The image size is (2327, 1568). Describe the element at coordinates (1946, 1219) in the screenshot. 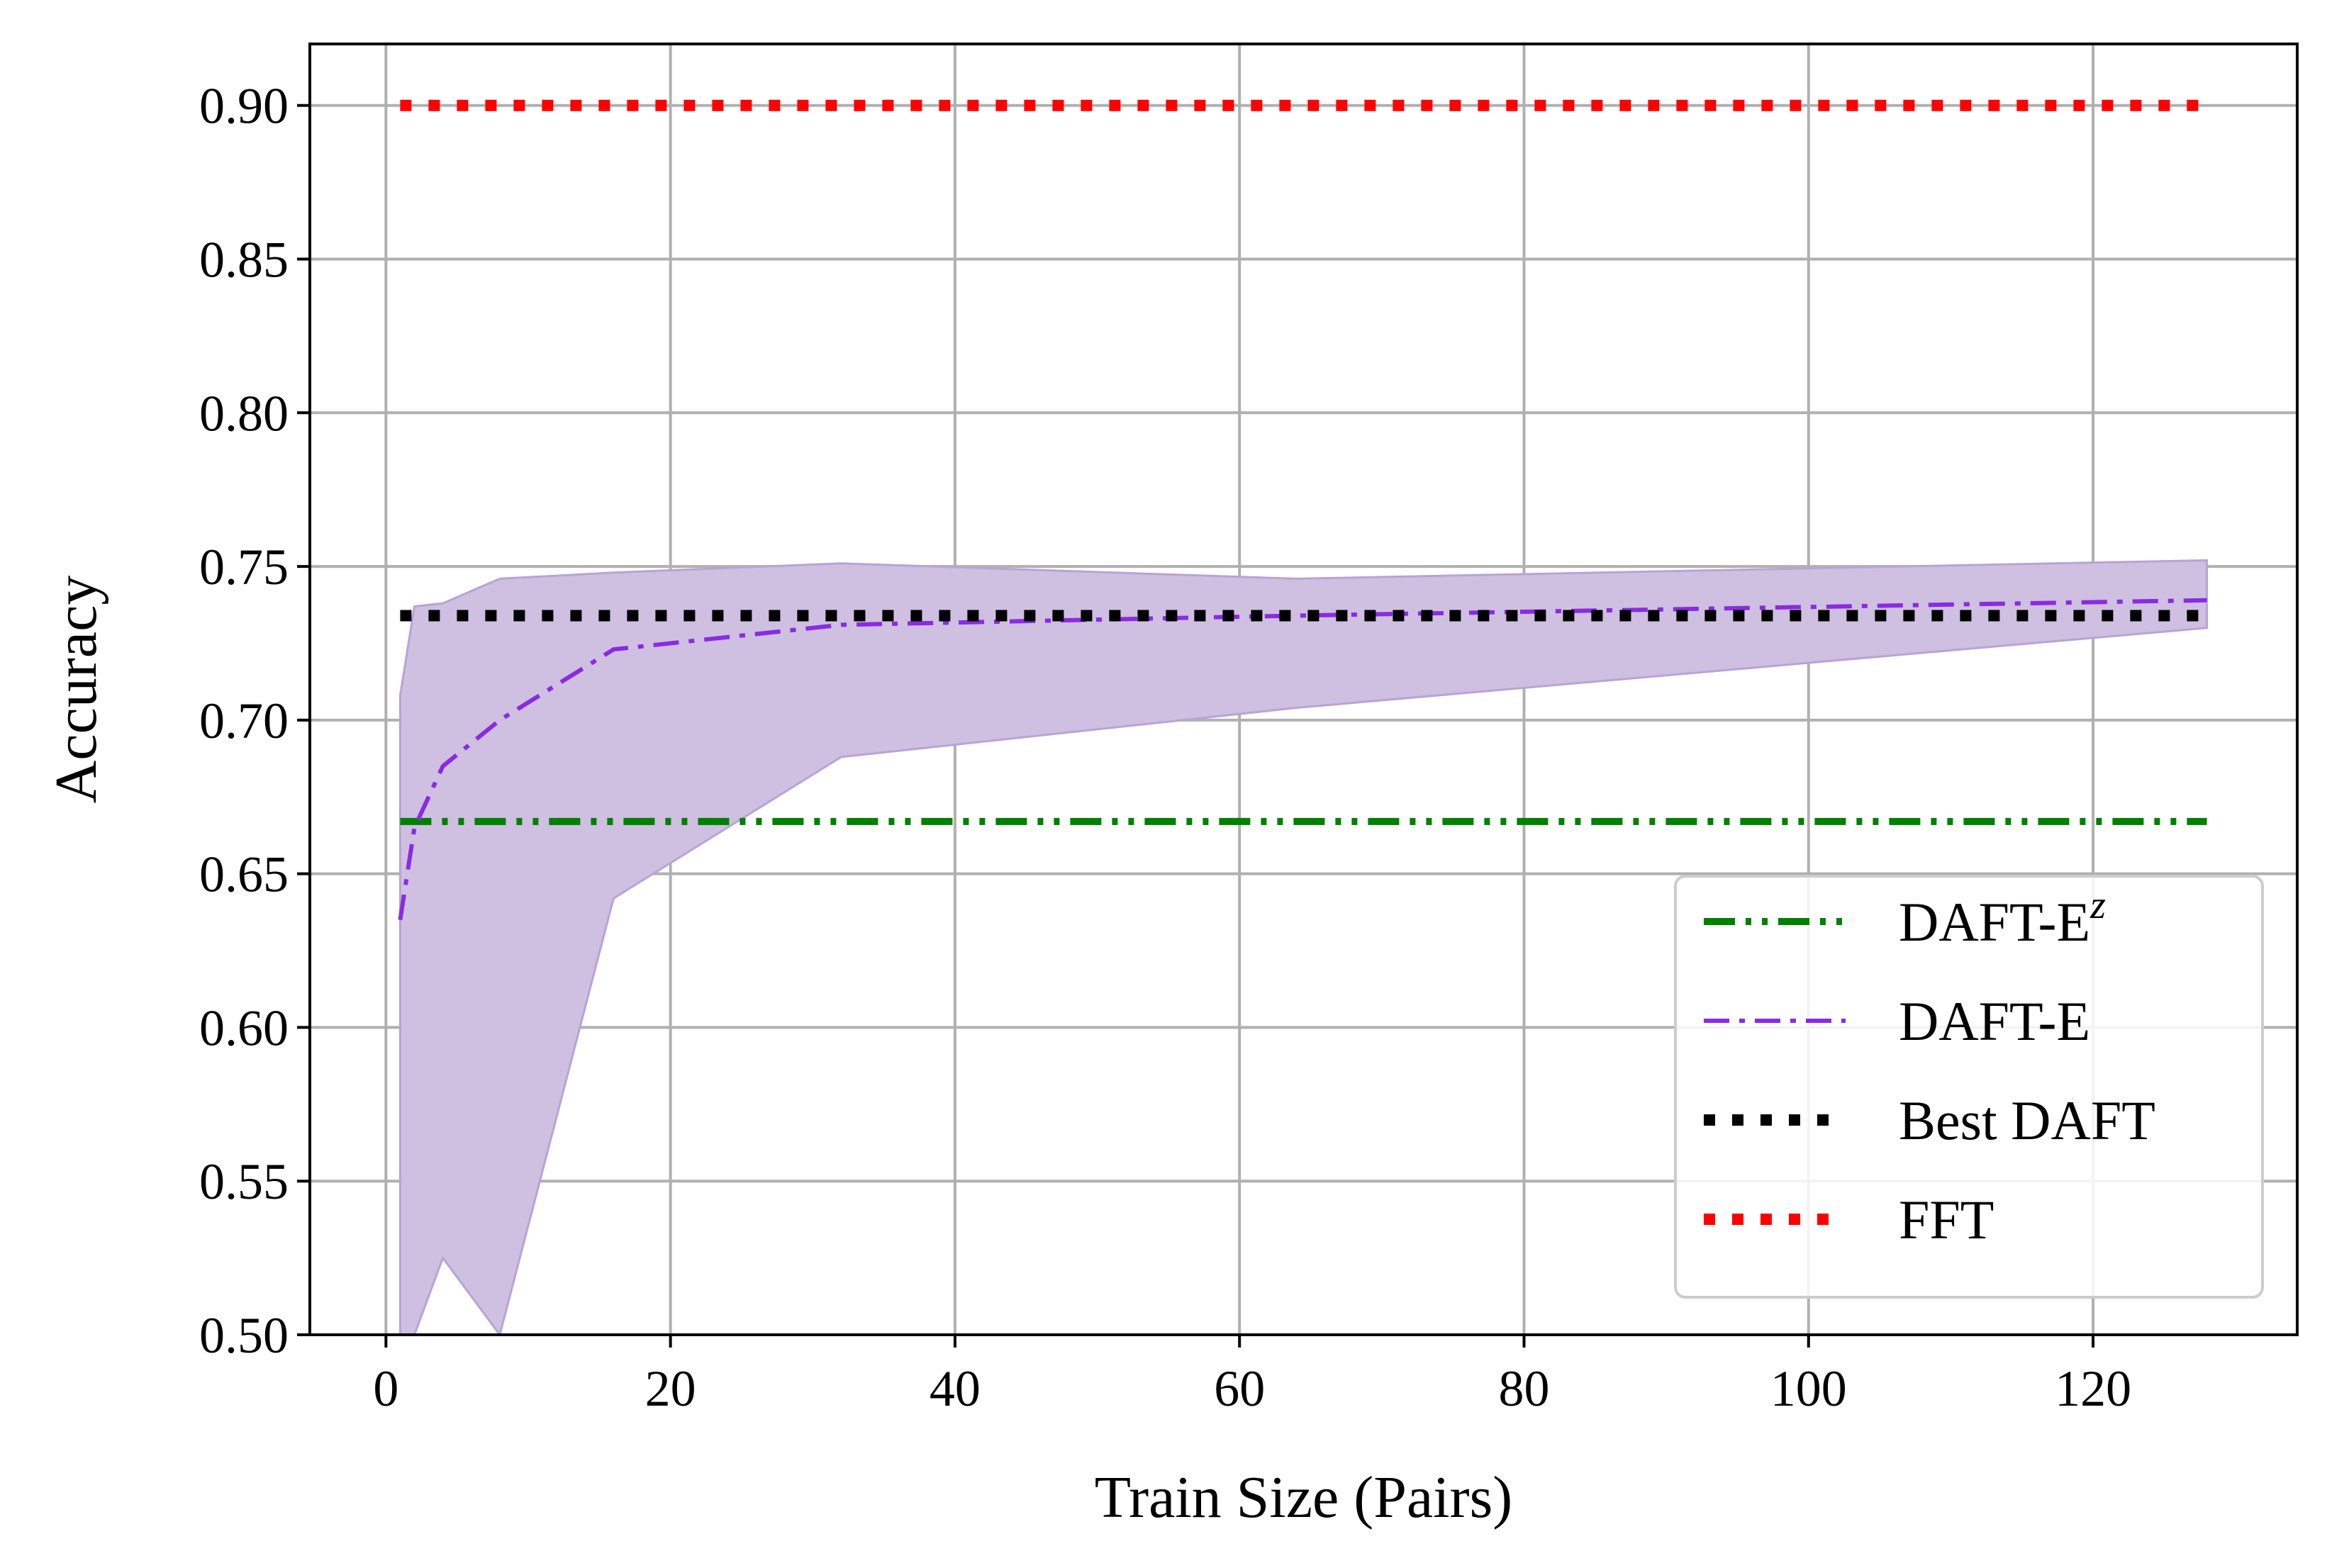

I see `legend-label: FFT` at that location.